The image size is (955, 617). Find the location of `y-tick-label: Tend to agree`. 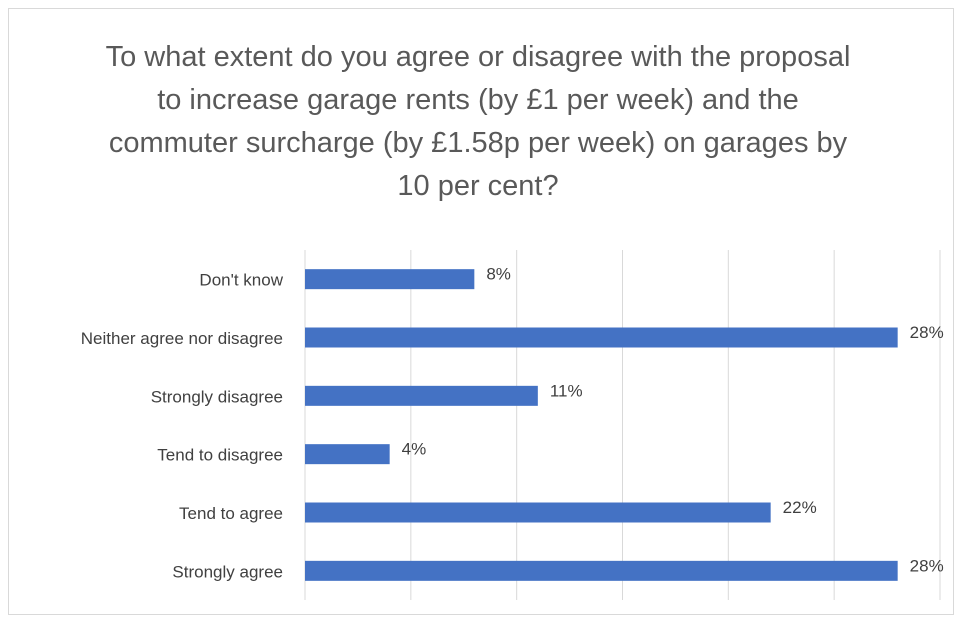

y-tick-label: Tend to agree is located at coordinates (231, 513).